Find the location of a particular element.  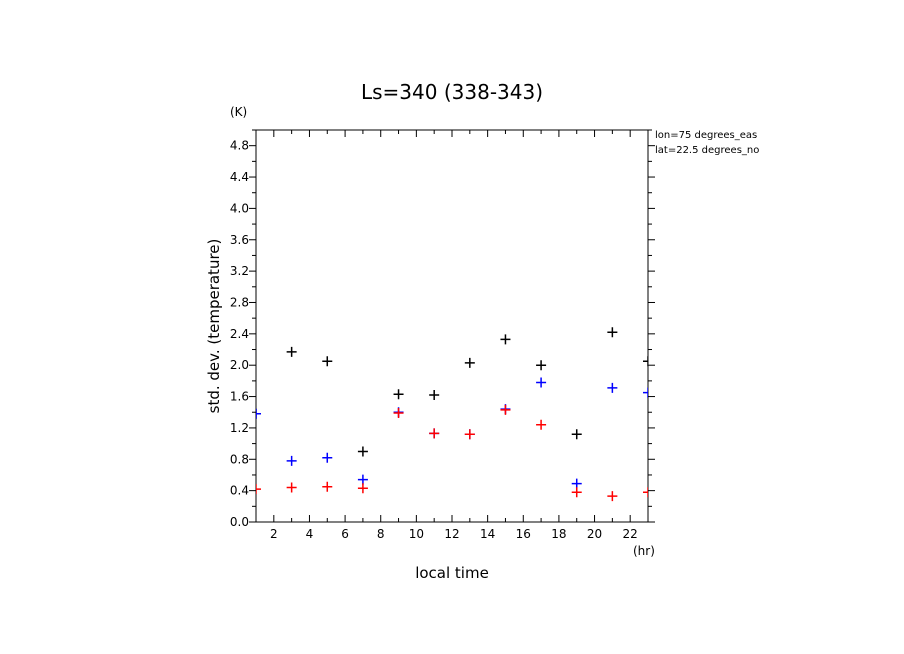

y-tick-label: 0.0 is located at coordinates (239, 522).